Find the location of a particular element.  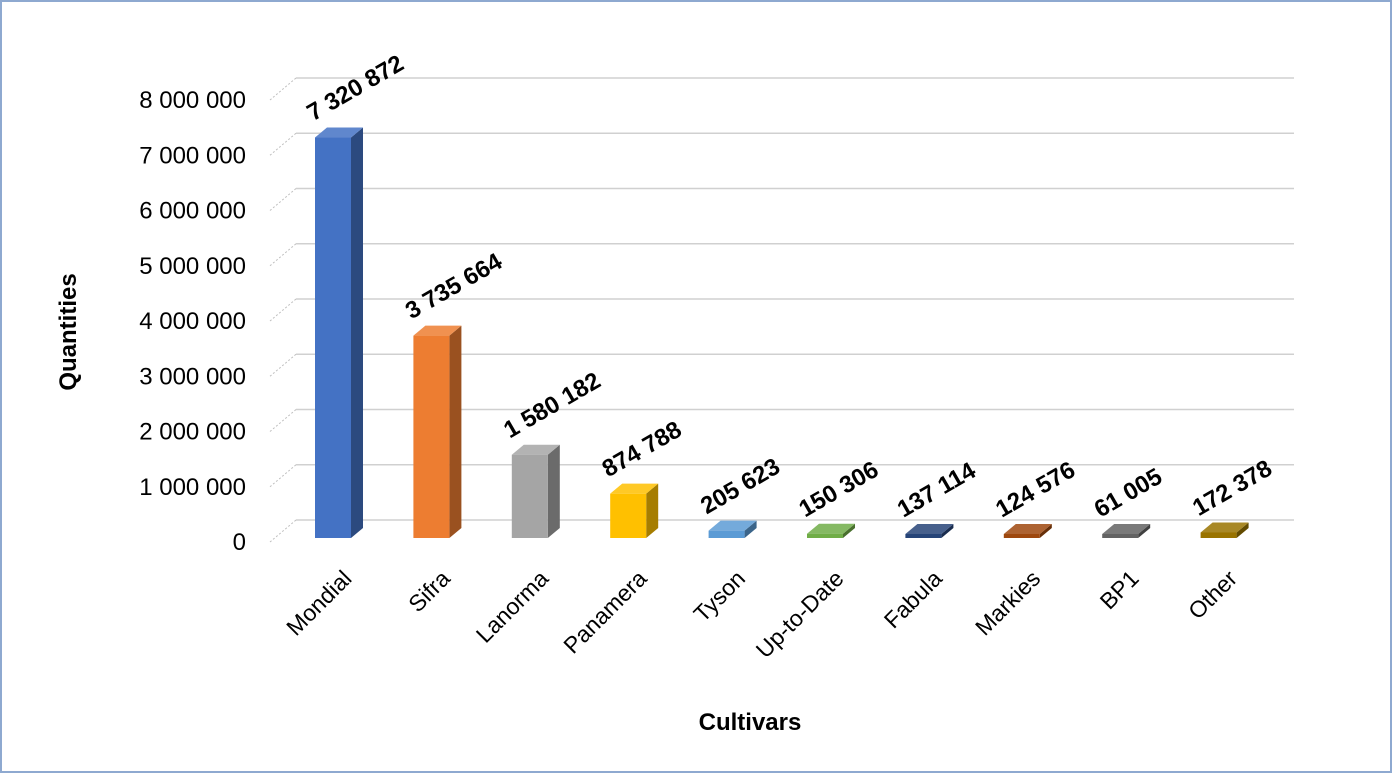

data-label: 137 114 is located at coordinates (937, 490).